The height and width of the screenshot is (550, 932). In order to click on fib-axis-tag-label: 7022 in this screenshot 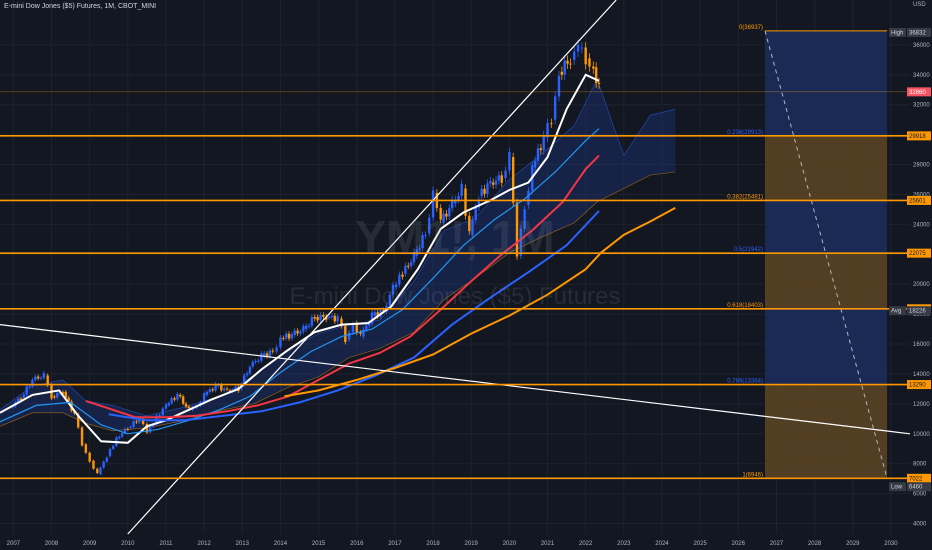, I will do `click(916, 479)`.